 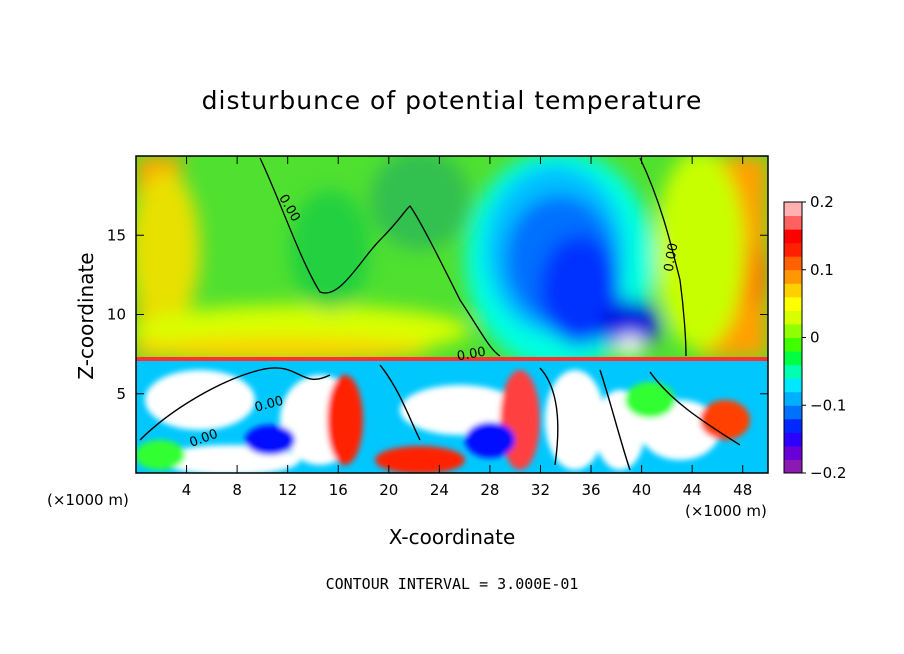 I want to click on x-tick-label: 28, so click(x=489, y=490).